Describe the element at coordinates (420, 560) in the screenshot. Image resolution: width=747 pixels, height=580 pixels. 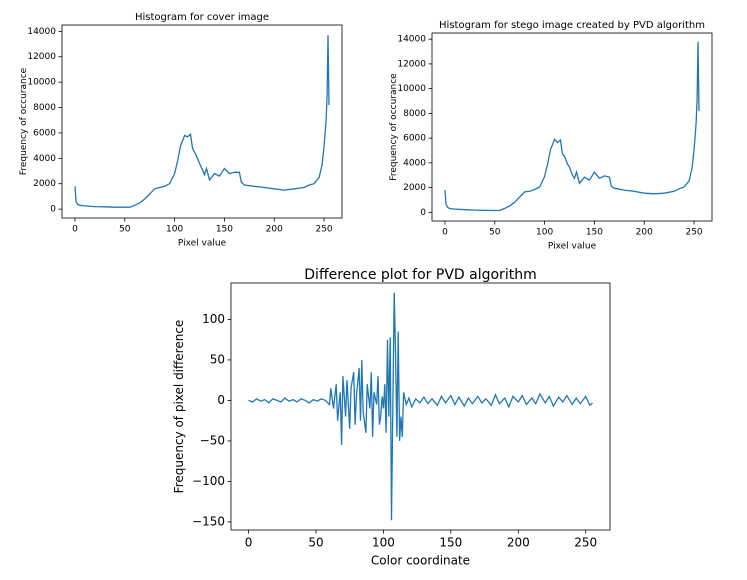
I see `x-axis-label: Color coordinate` at that location.